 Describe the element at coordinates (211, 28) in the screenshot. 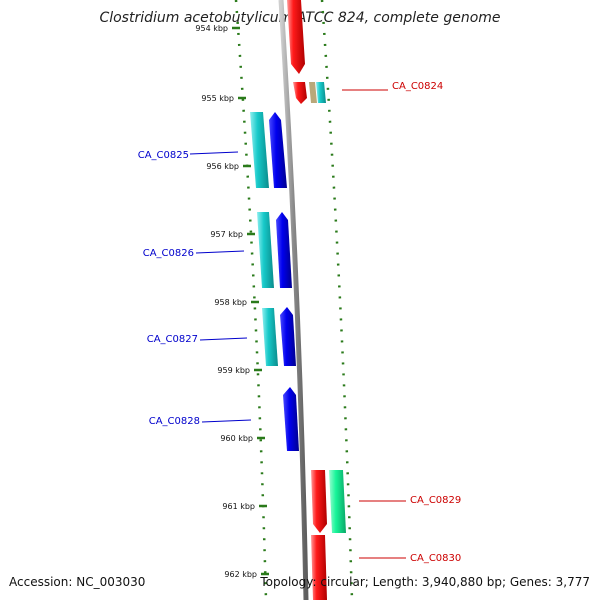

I see `tick-label: 954 kbp` at that location.